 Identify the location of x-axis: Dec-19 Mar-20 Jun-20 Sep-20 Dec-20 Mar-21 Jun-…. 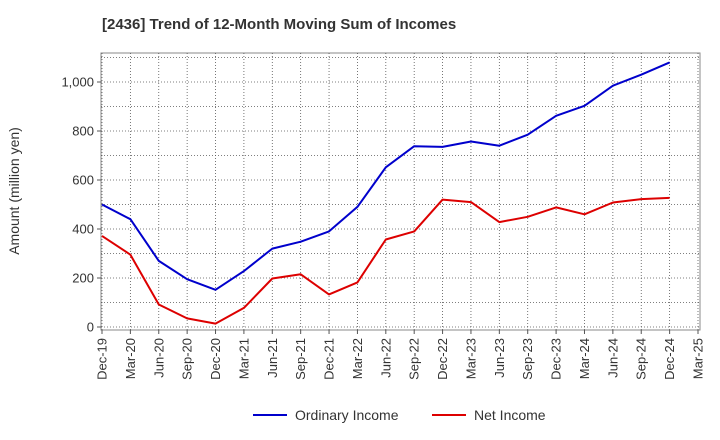
(400, 355).